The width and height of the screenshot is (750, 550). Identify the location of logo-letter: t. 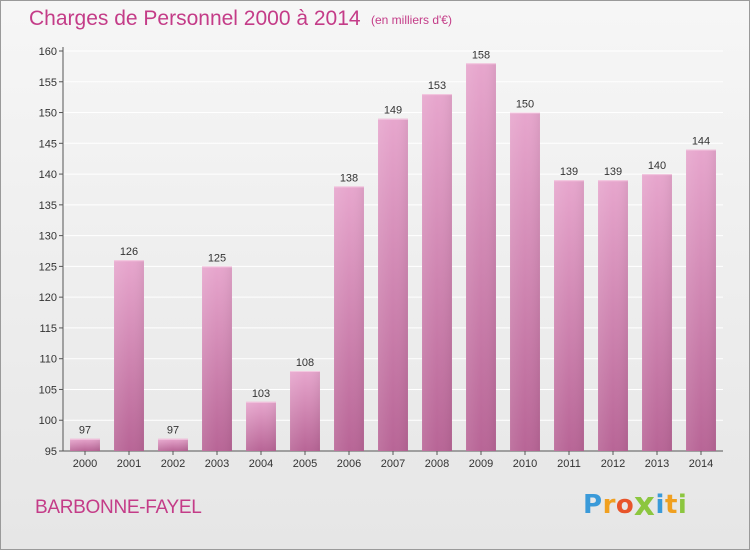
(671, 505).